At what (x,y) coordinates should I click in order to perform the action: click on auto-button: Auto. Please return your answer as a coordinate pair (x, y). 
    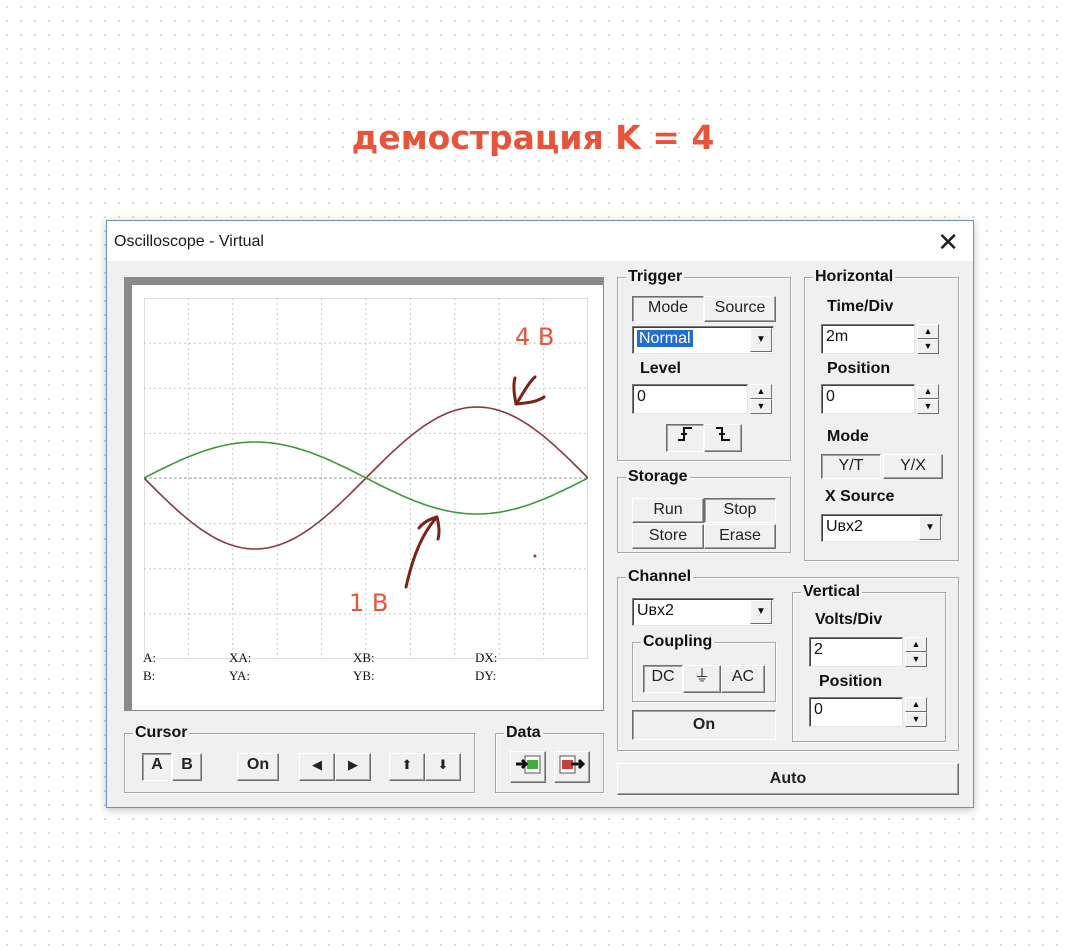
    Looking at the image, I should click on (788, 779).